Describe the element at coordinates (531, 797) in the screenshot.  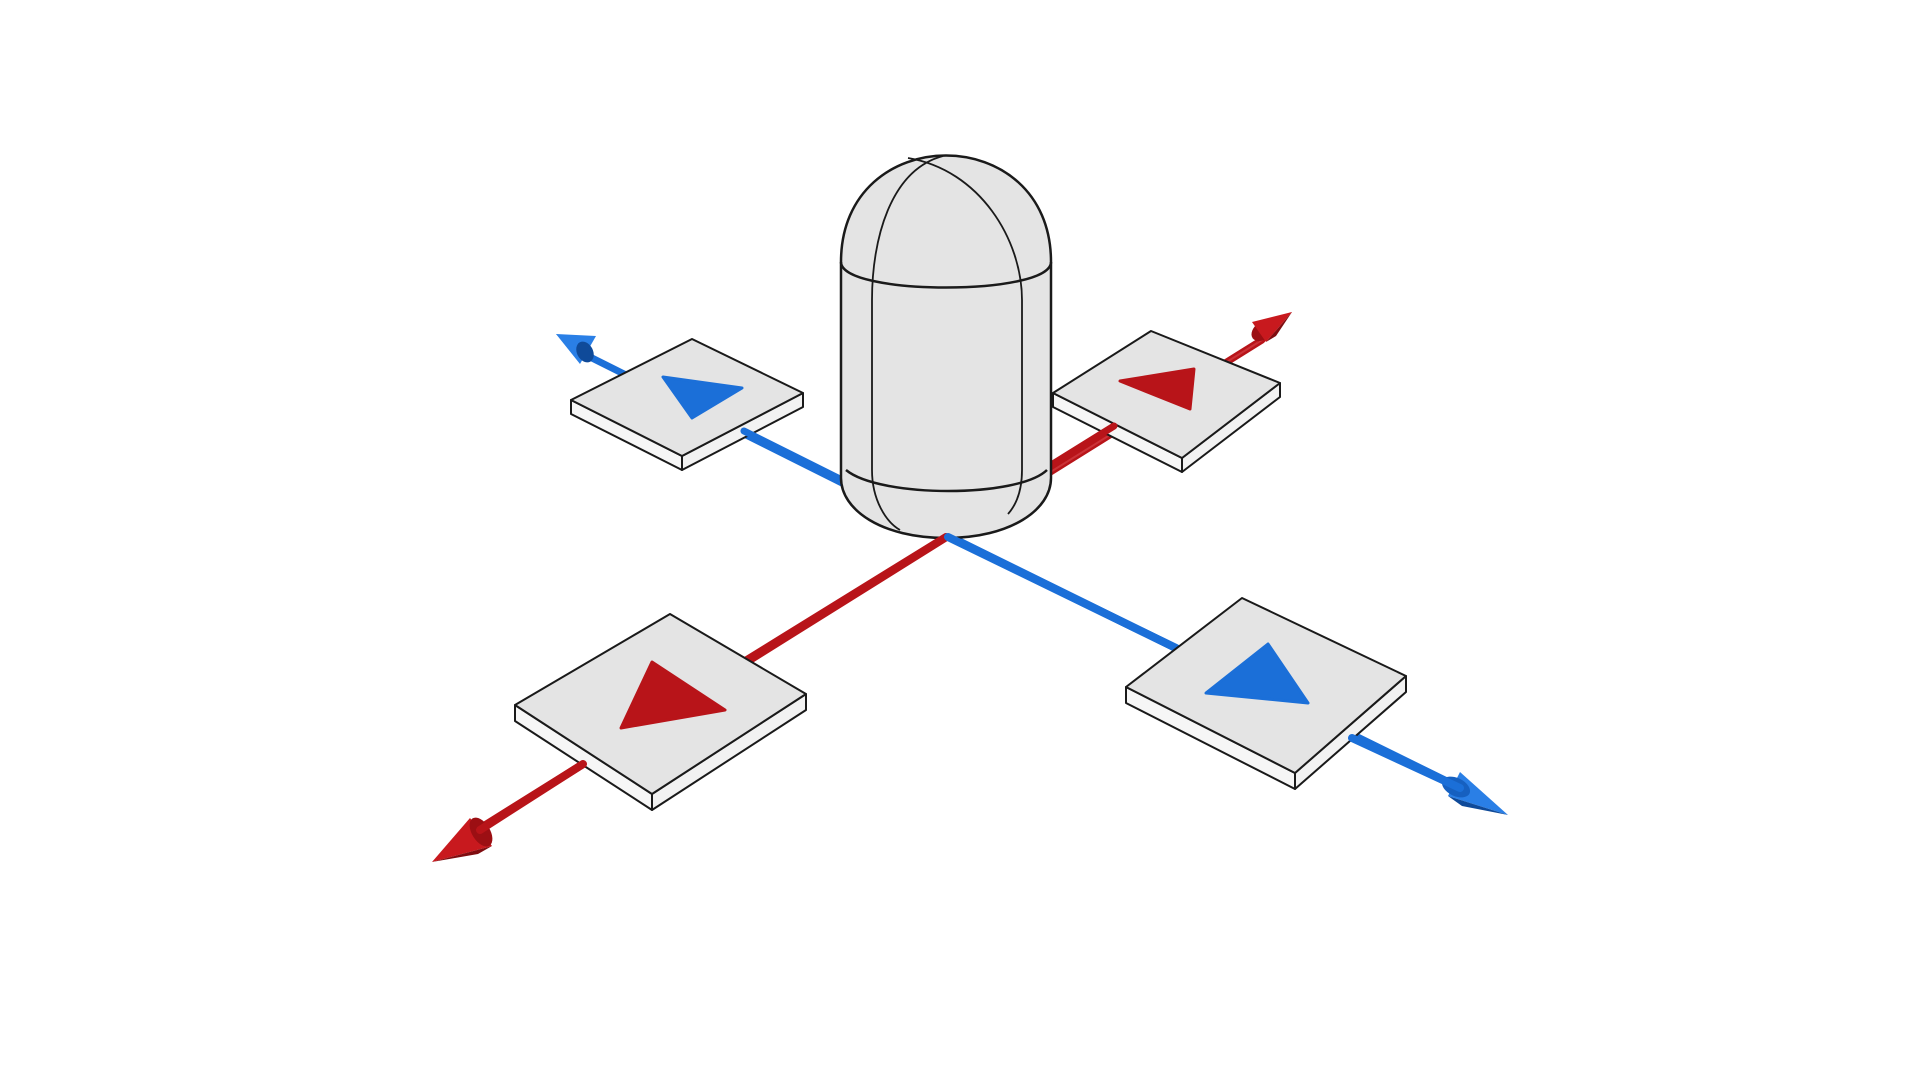
I see `red-axis-exit` at that location.